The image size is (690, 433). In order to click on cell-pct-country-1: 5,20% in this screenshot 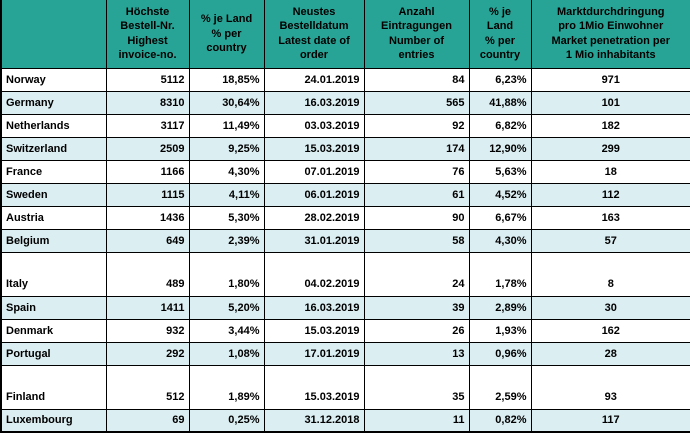, I will do `click(226, 307)`.